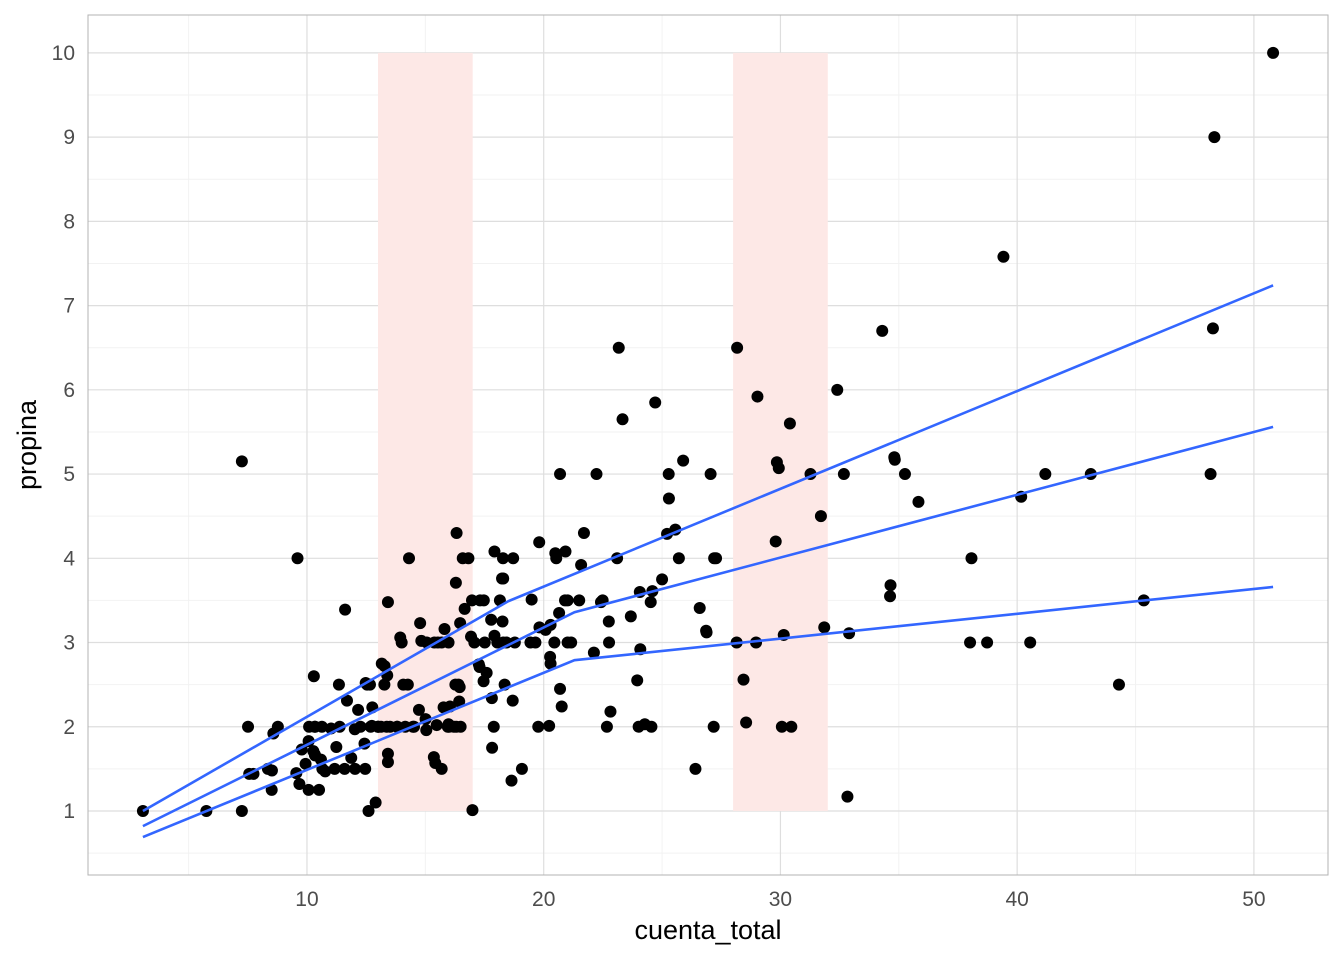 This screenshot has width=1344, height=960. Describe the element at coordinates (1016, 899) in the screenshot. I see `x-tick-label: 40` at that location.